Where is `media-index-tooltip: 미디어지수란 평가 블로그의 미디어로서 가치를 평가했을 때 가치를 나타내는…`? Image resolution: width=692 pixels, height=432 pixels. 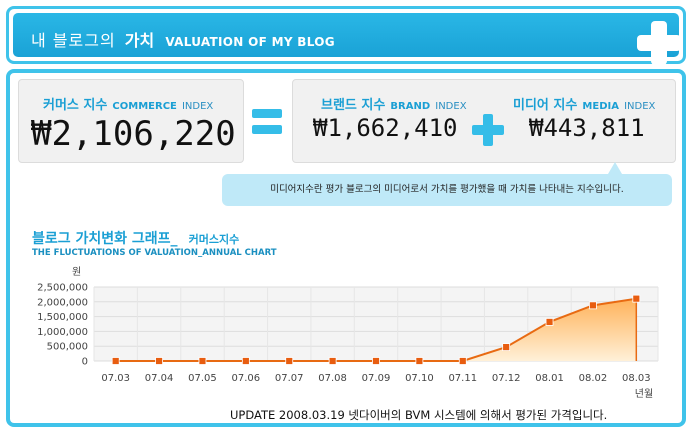
media-index-tooltip: 미디어지수란 평가 블로그의 미디어로서 가치를 평가했을 때 가치를 나타내는… is located at coordinates (447, 190).